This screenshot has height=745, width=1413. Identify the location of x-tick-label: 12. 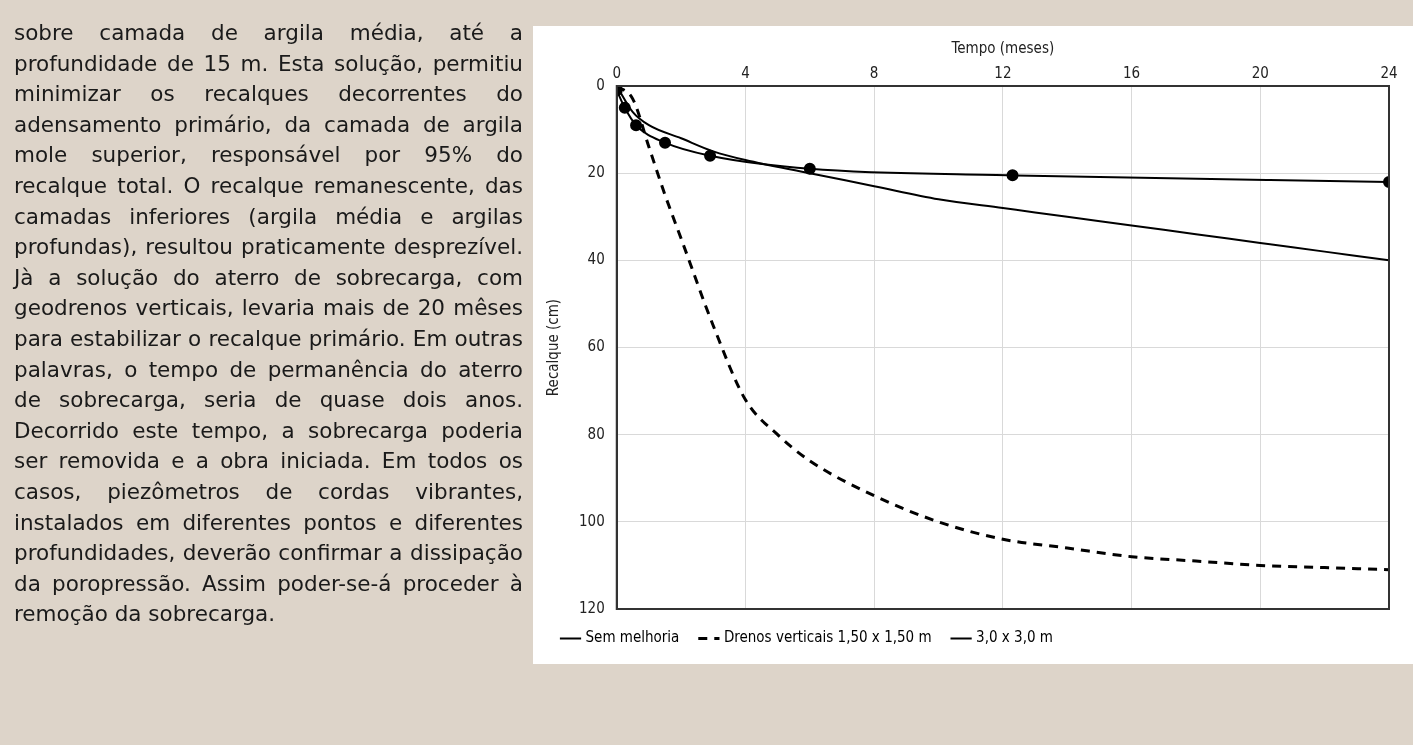
(1003, 72).